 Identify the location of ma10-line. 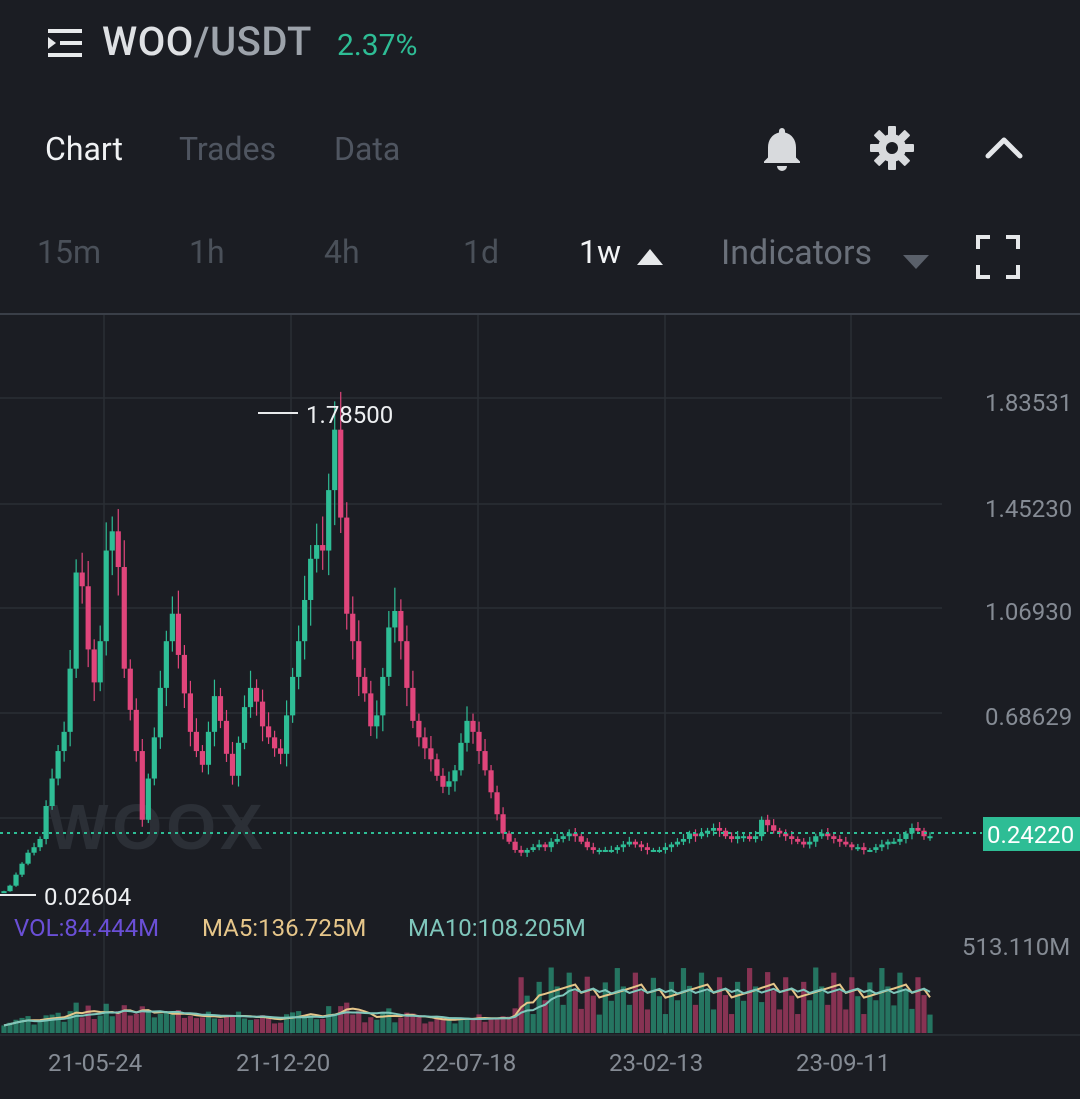
(467, 1007).